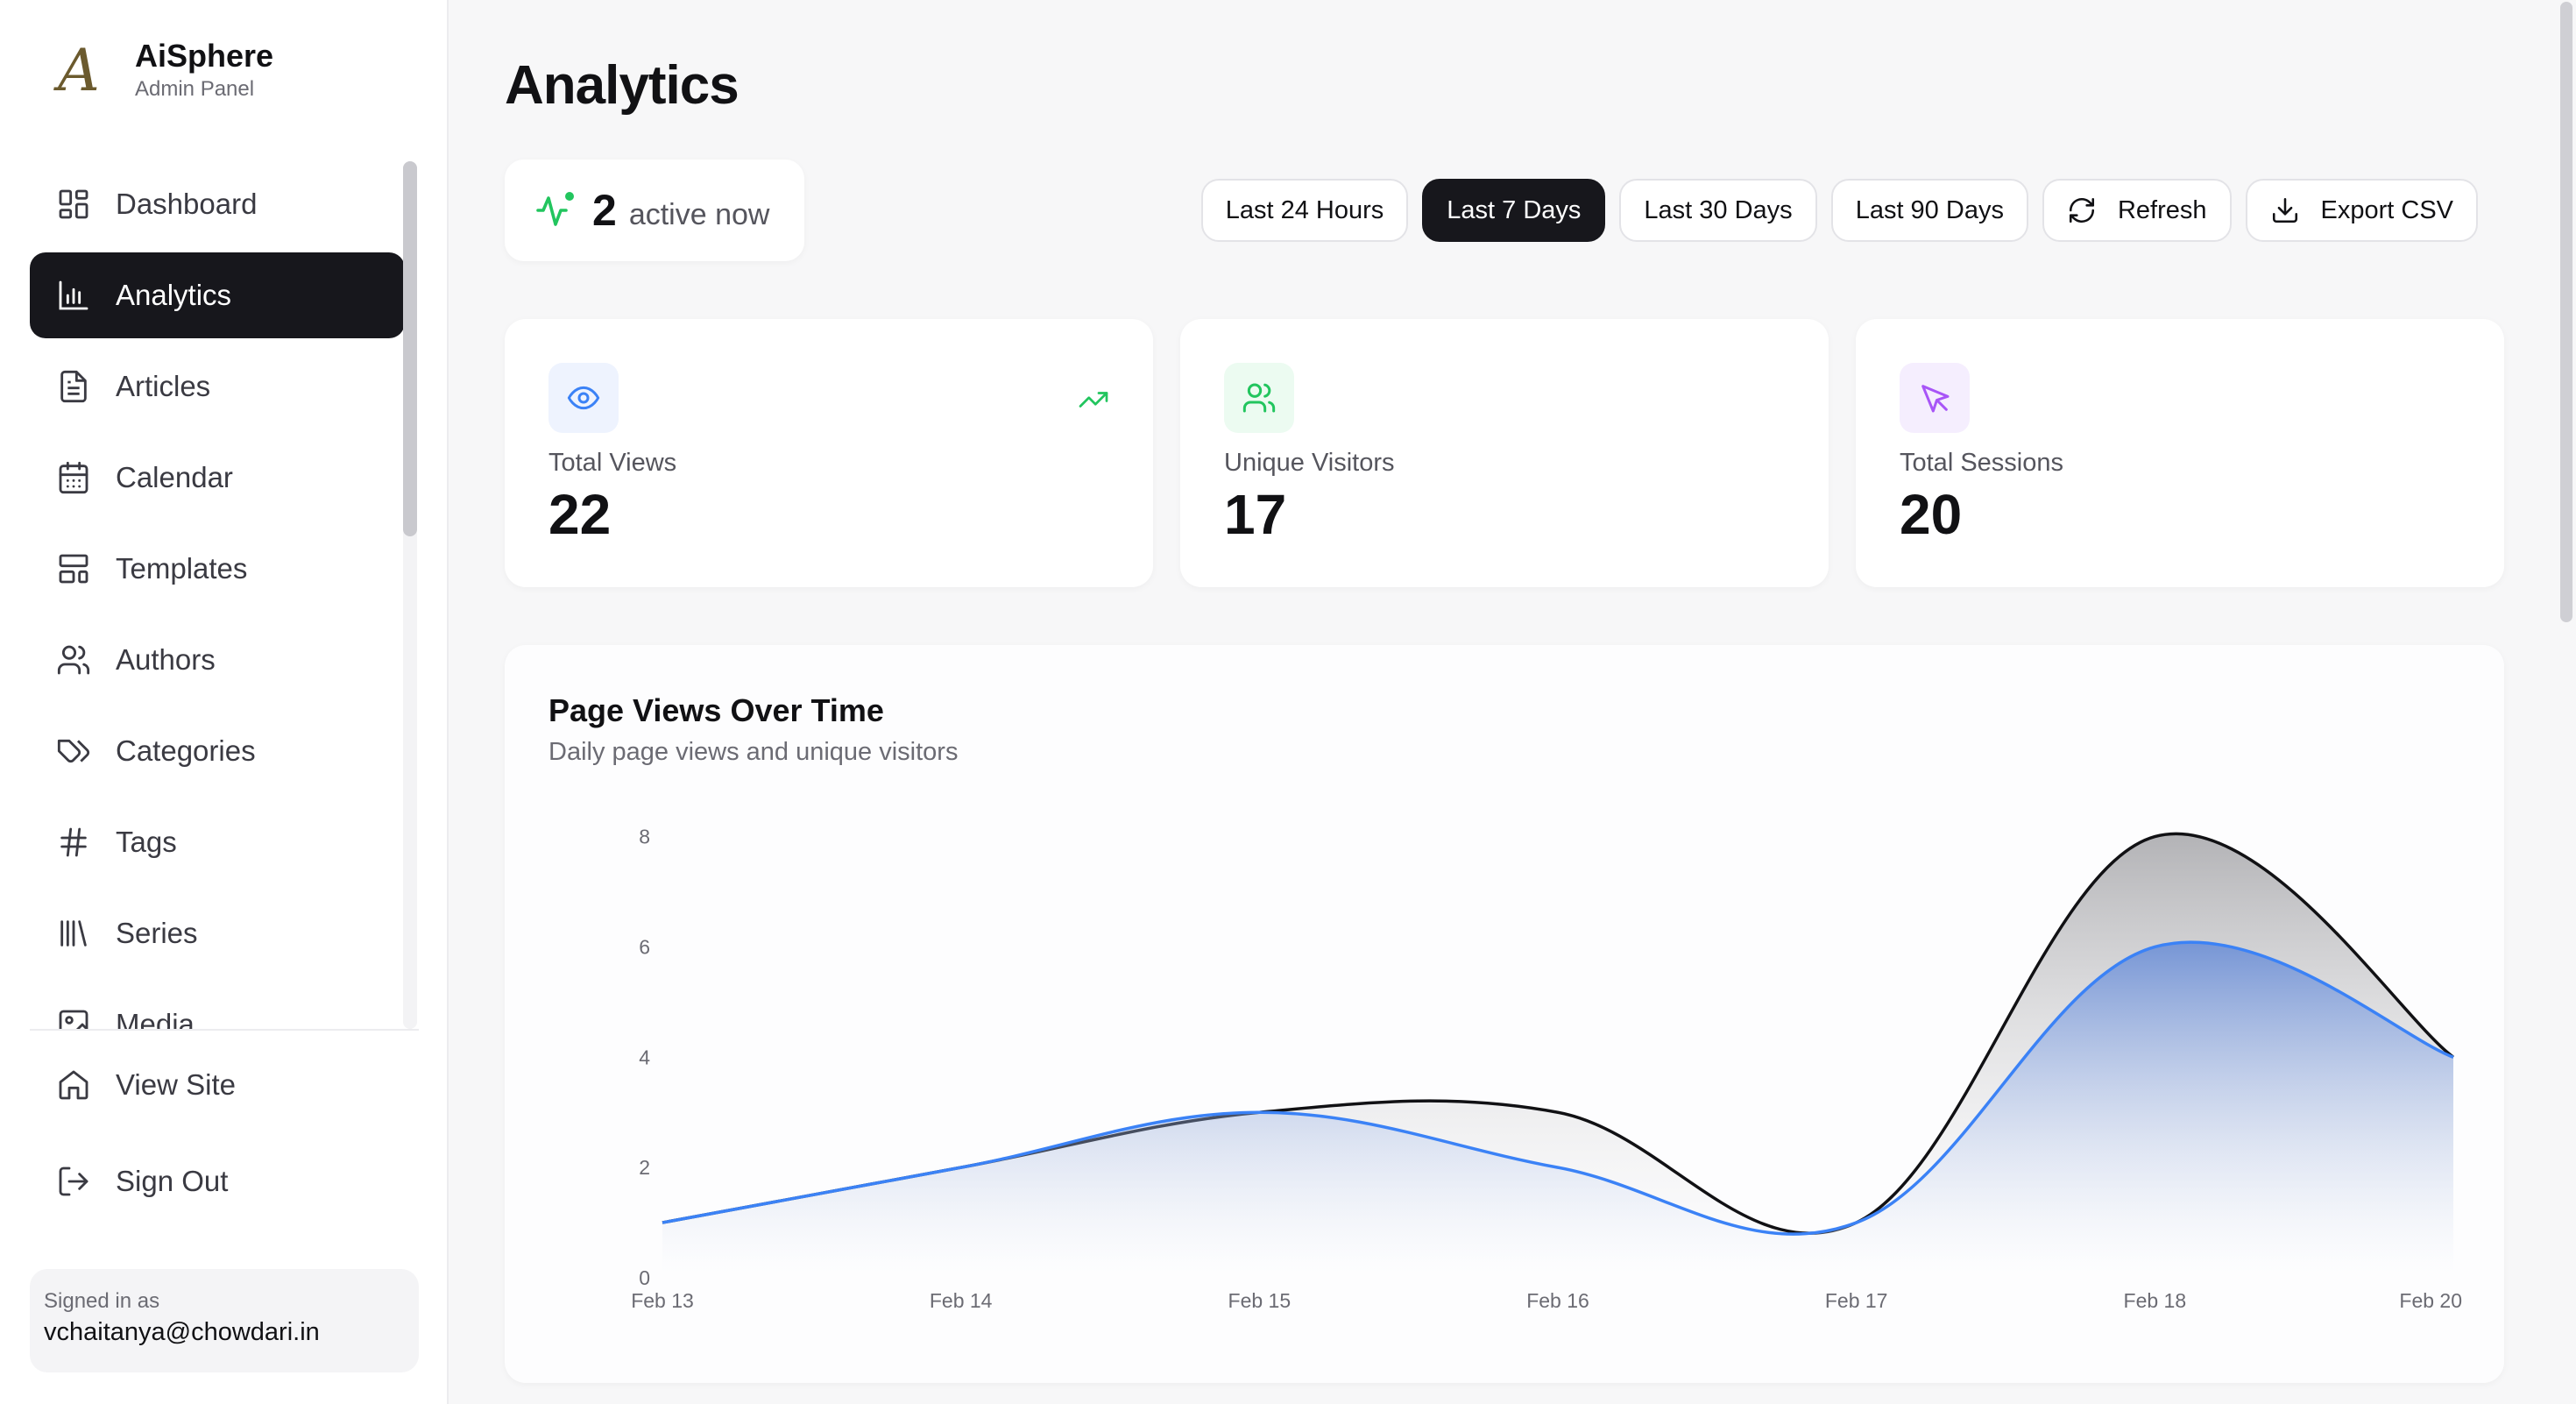  What do you see at coordinates (555, 209) in the screenshot?
I see `activity-icon` at bounding box center [555, 209].